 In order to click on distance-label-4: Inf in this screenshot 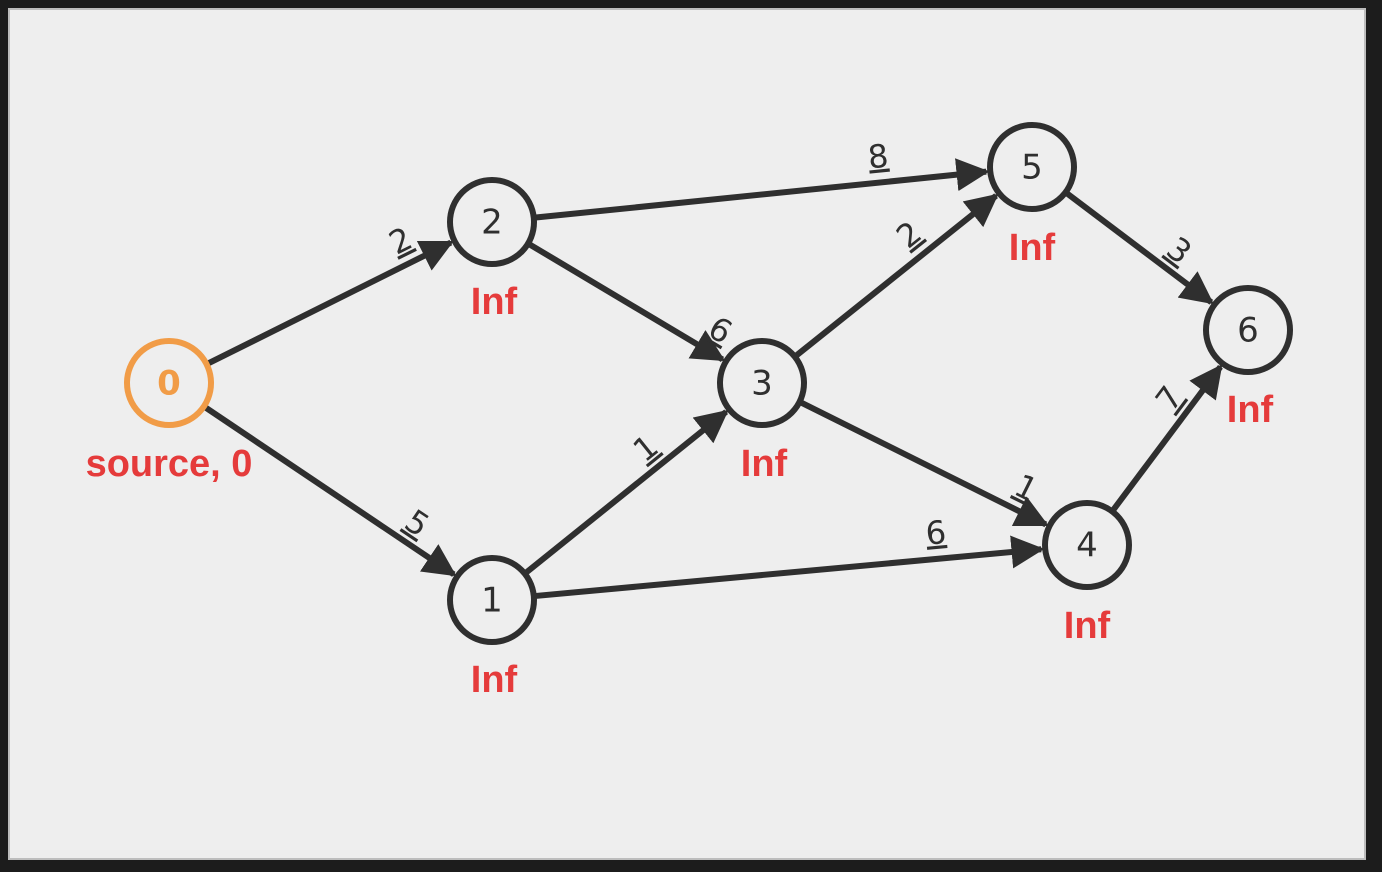, I will do `click(1087, 626)`.